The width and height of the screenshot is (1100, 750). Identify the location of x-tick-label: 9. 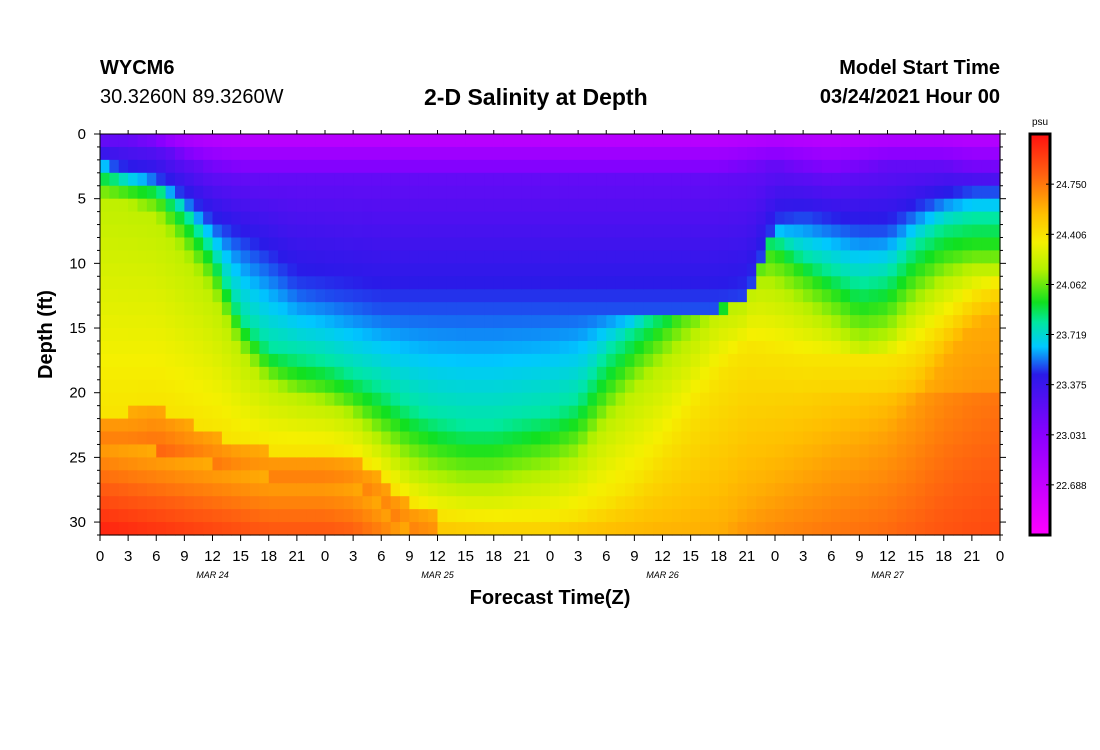
(859, 556).